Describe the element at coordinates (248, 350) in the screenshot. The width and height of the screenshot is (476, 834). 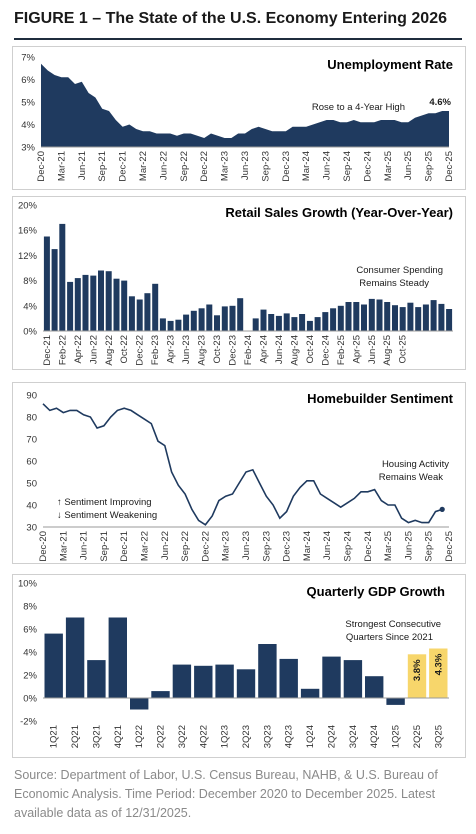
I see `retail-sales-x-tick: Feb-24` at that location.